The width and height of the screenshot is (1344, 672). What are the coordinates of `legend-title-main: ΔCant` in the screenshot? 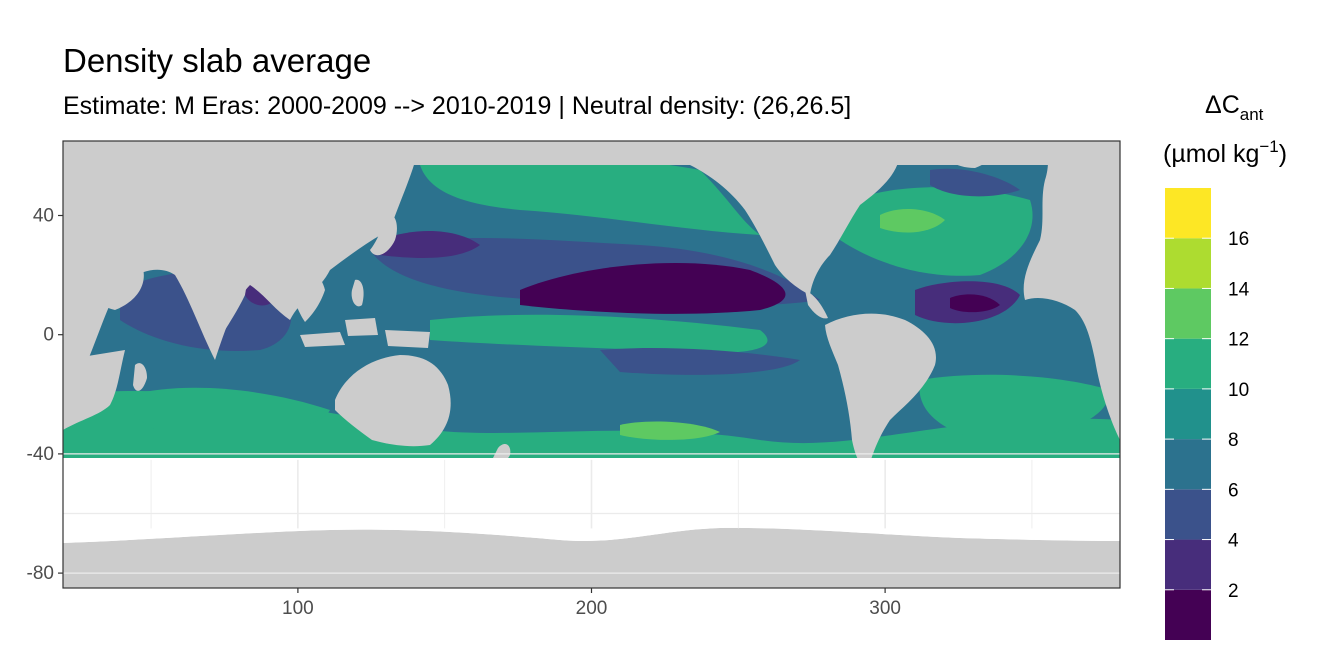 It's located at (1234, 107).